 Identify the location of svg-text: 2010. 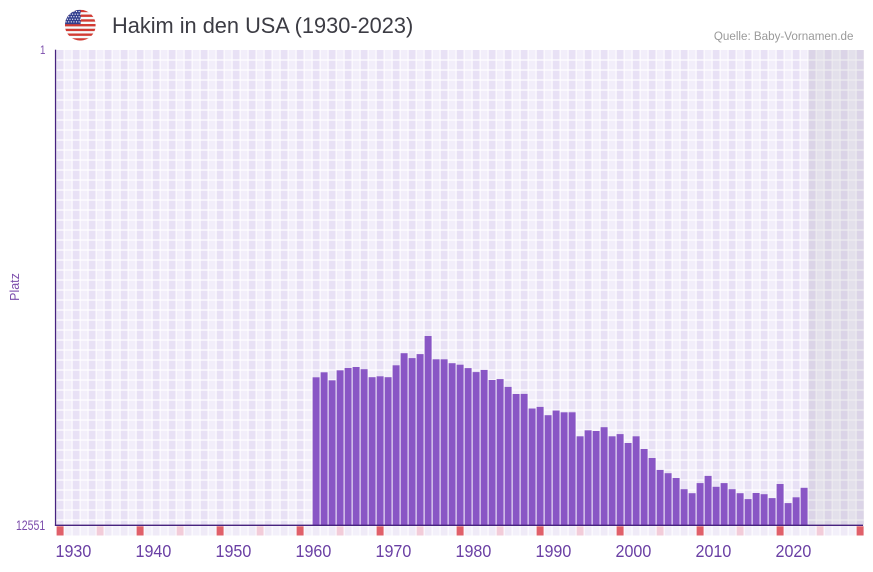
(714, 551).